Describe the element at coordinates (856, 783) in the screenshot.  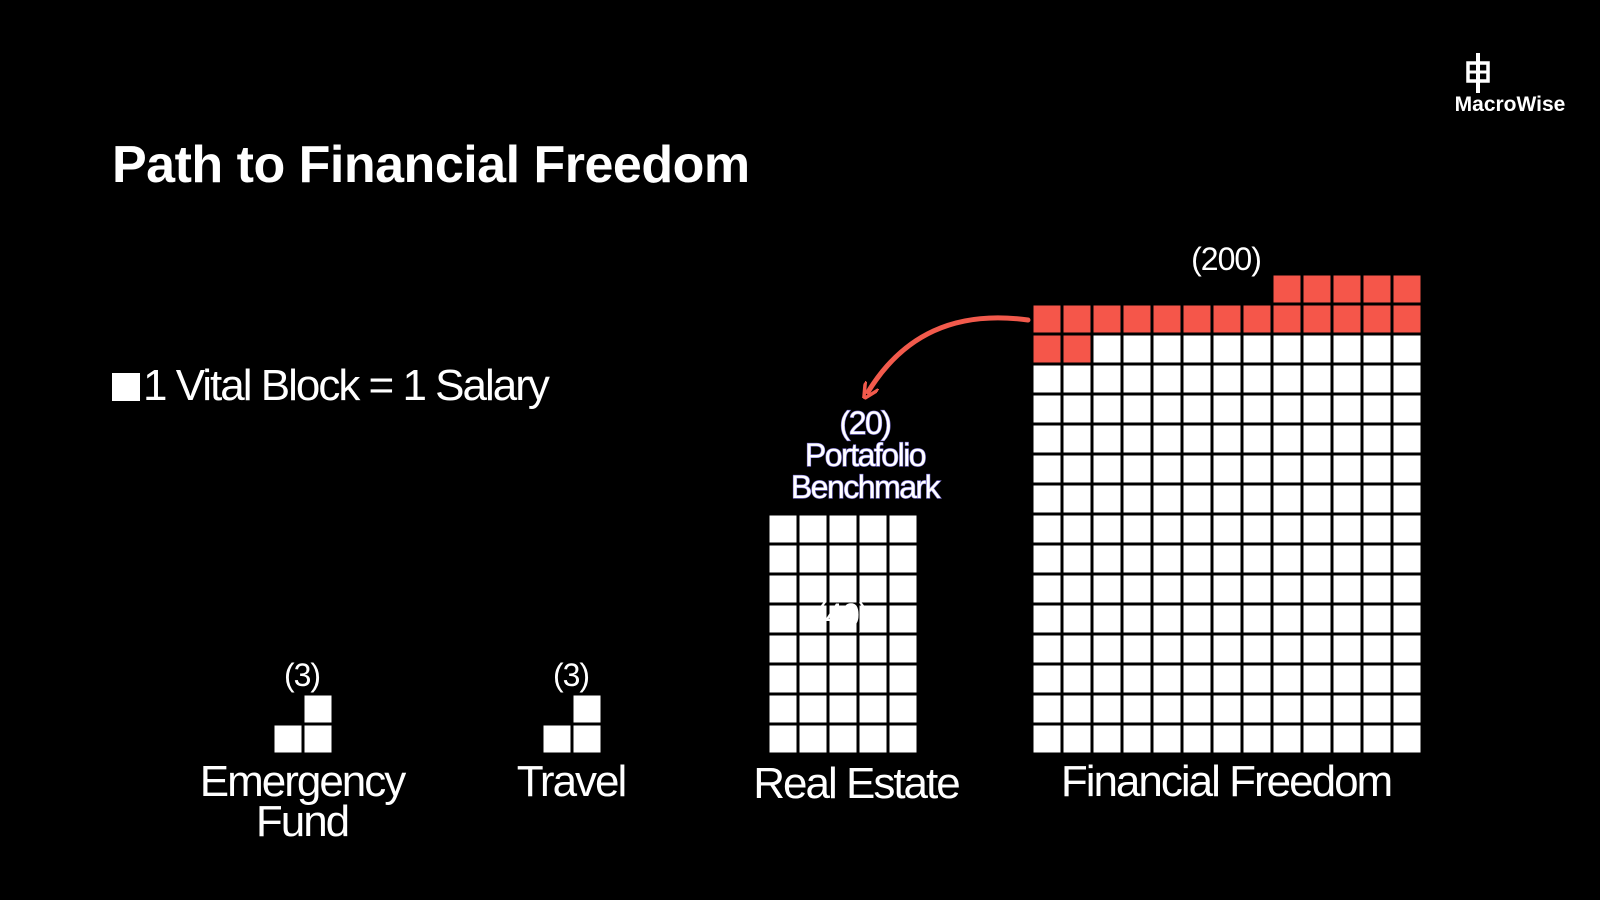
I see `category-label: Real Estate` at that location.